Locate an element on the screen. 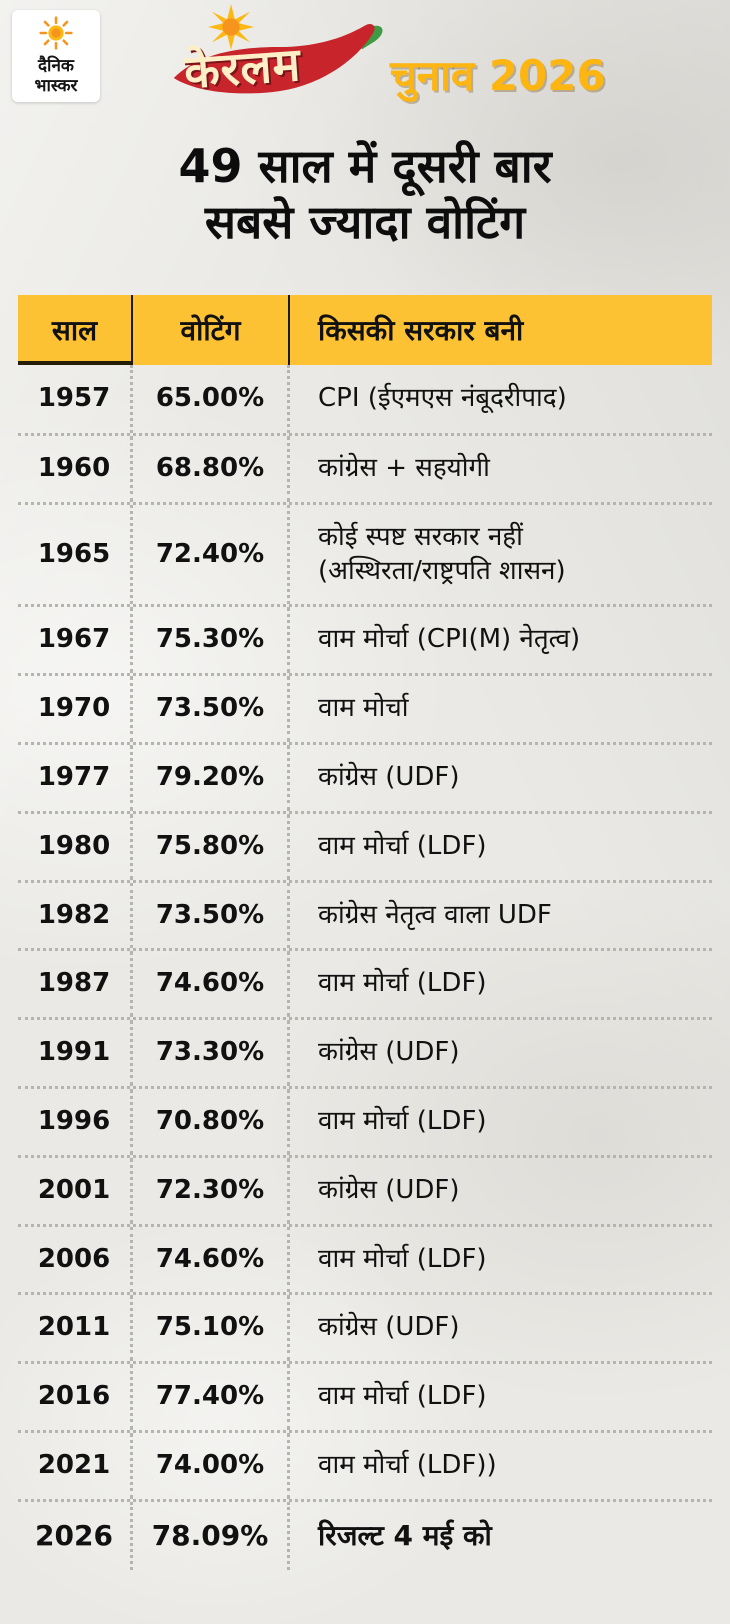 Image resolution: width=730 pixels, height=1624 pixels. header-government: किसकी सरकार बनी is located at coordinates (421, 330).